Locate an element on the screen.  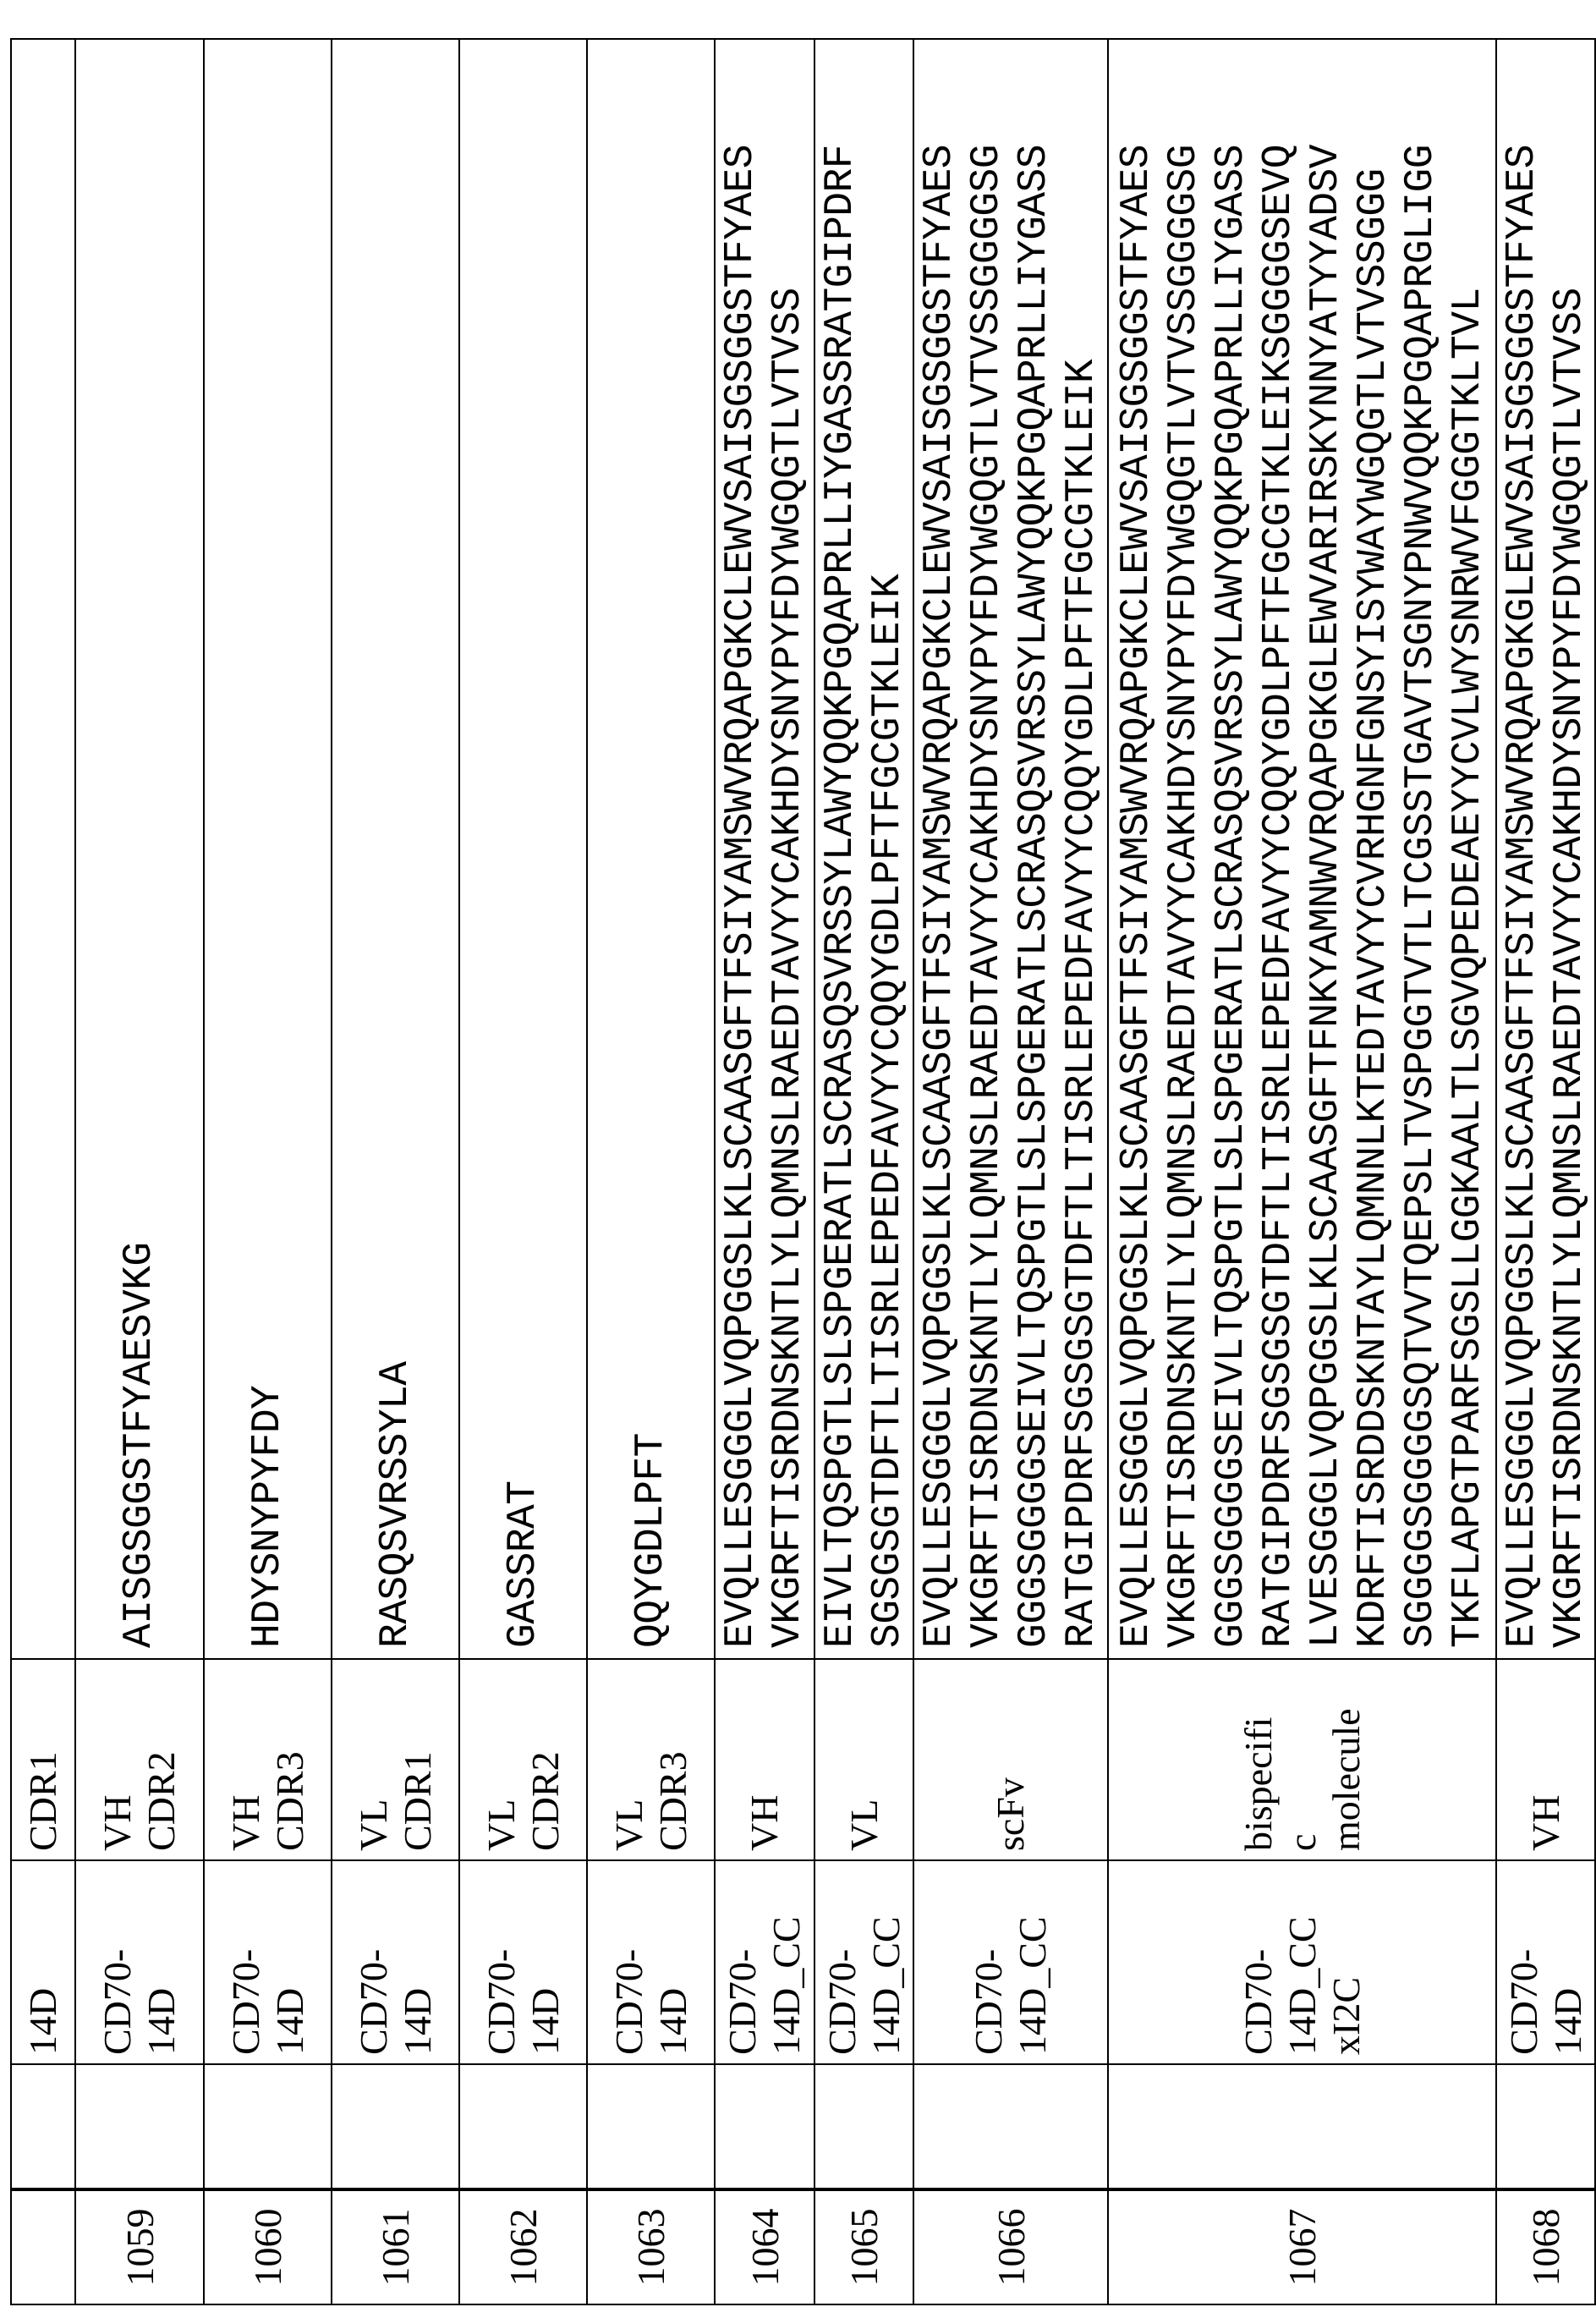
sequence-line: HDYSNYPYFDY is located at coordinates (268, 848).